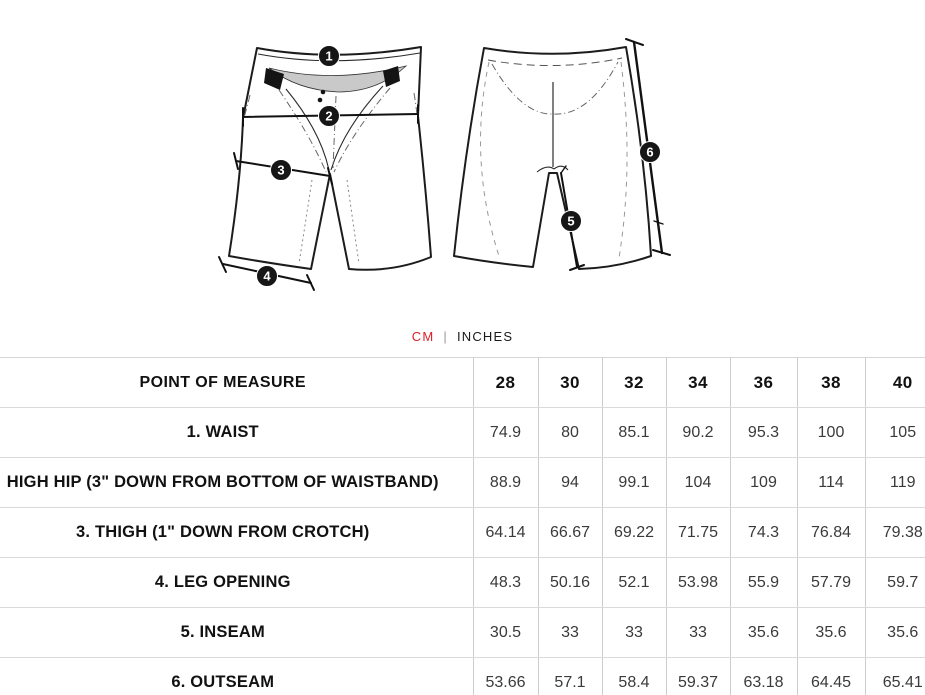 The height and width of the screenshot is (695, 925). I want to click on cell-value: 79.38, so click(894, 532).